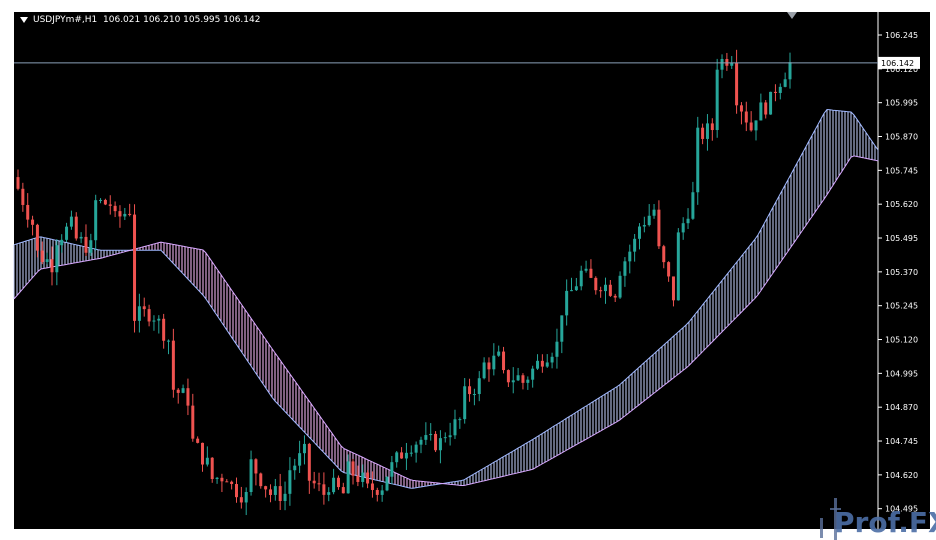 This screenshot has height=540, width=936. I want to click on svg-text: 106.142, so click(897, 63).